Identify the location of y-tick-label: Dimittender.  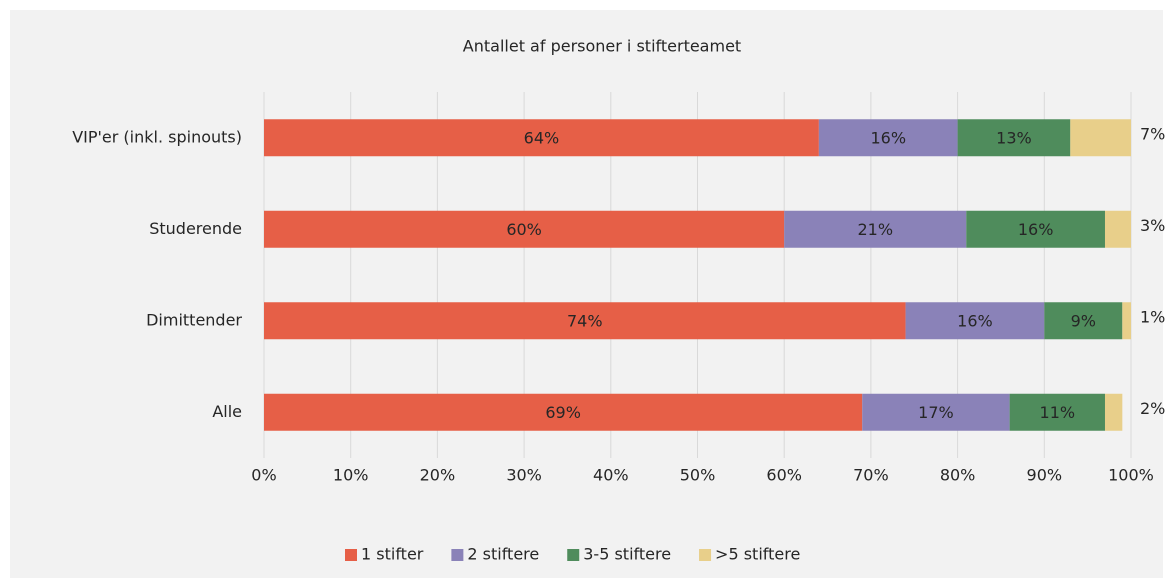
(194, 319).